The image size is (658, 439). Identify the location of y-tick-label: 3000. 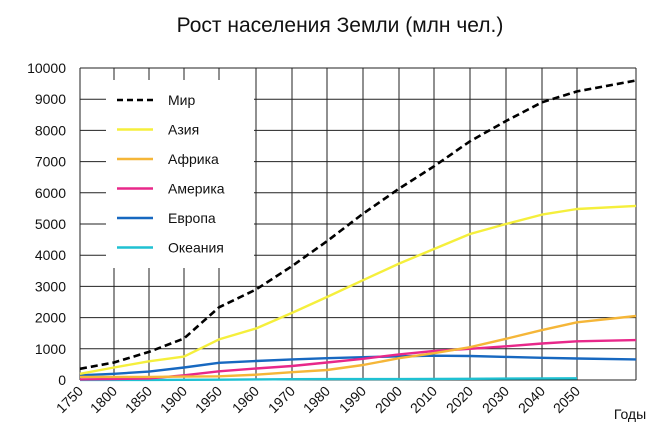
(50, 286).